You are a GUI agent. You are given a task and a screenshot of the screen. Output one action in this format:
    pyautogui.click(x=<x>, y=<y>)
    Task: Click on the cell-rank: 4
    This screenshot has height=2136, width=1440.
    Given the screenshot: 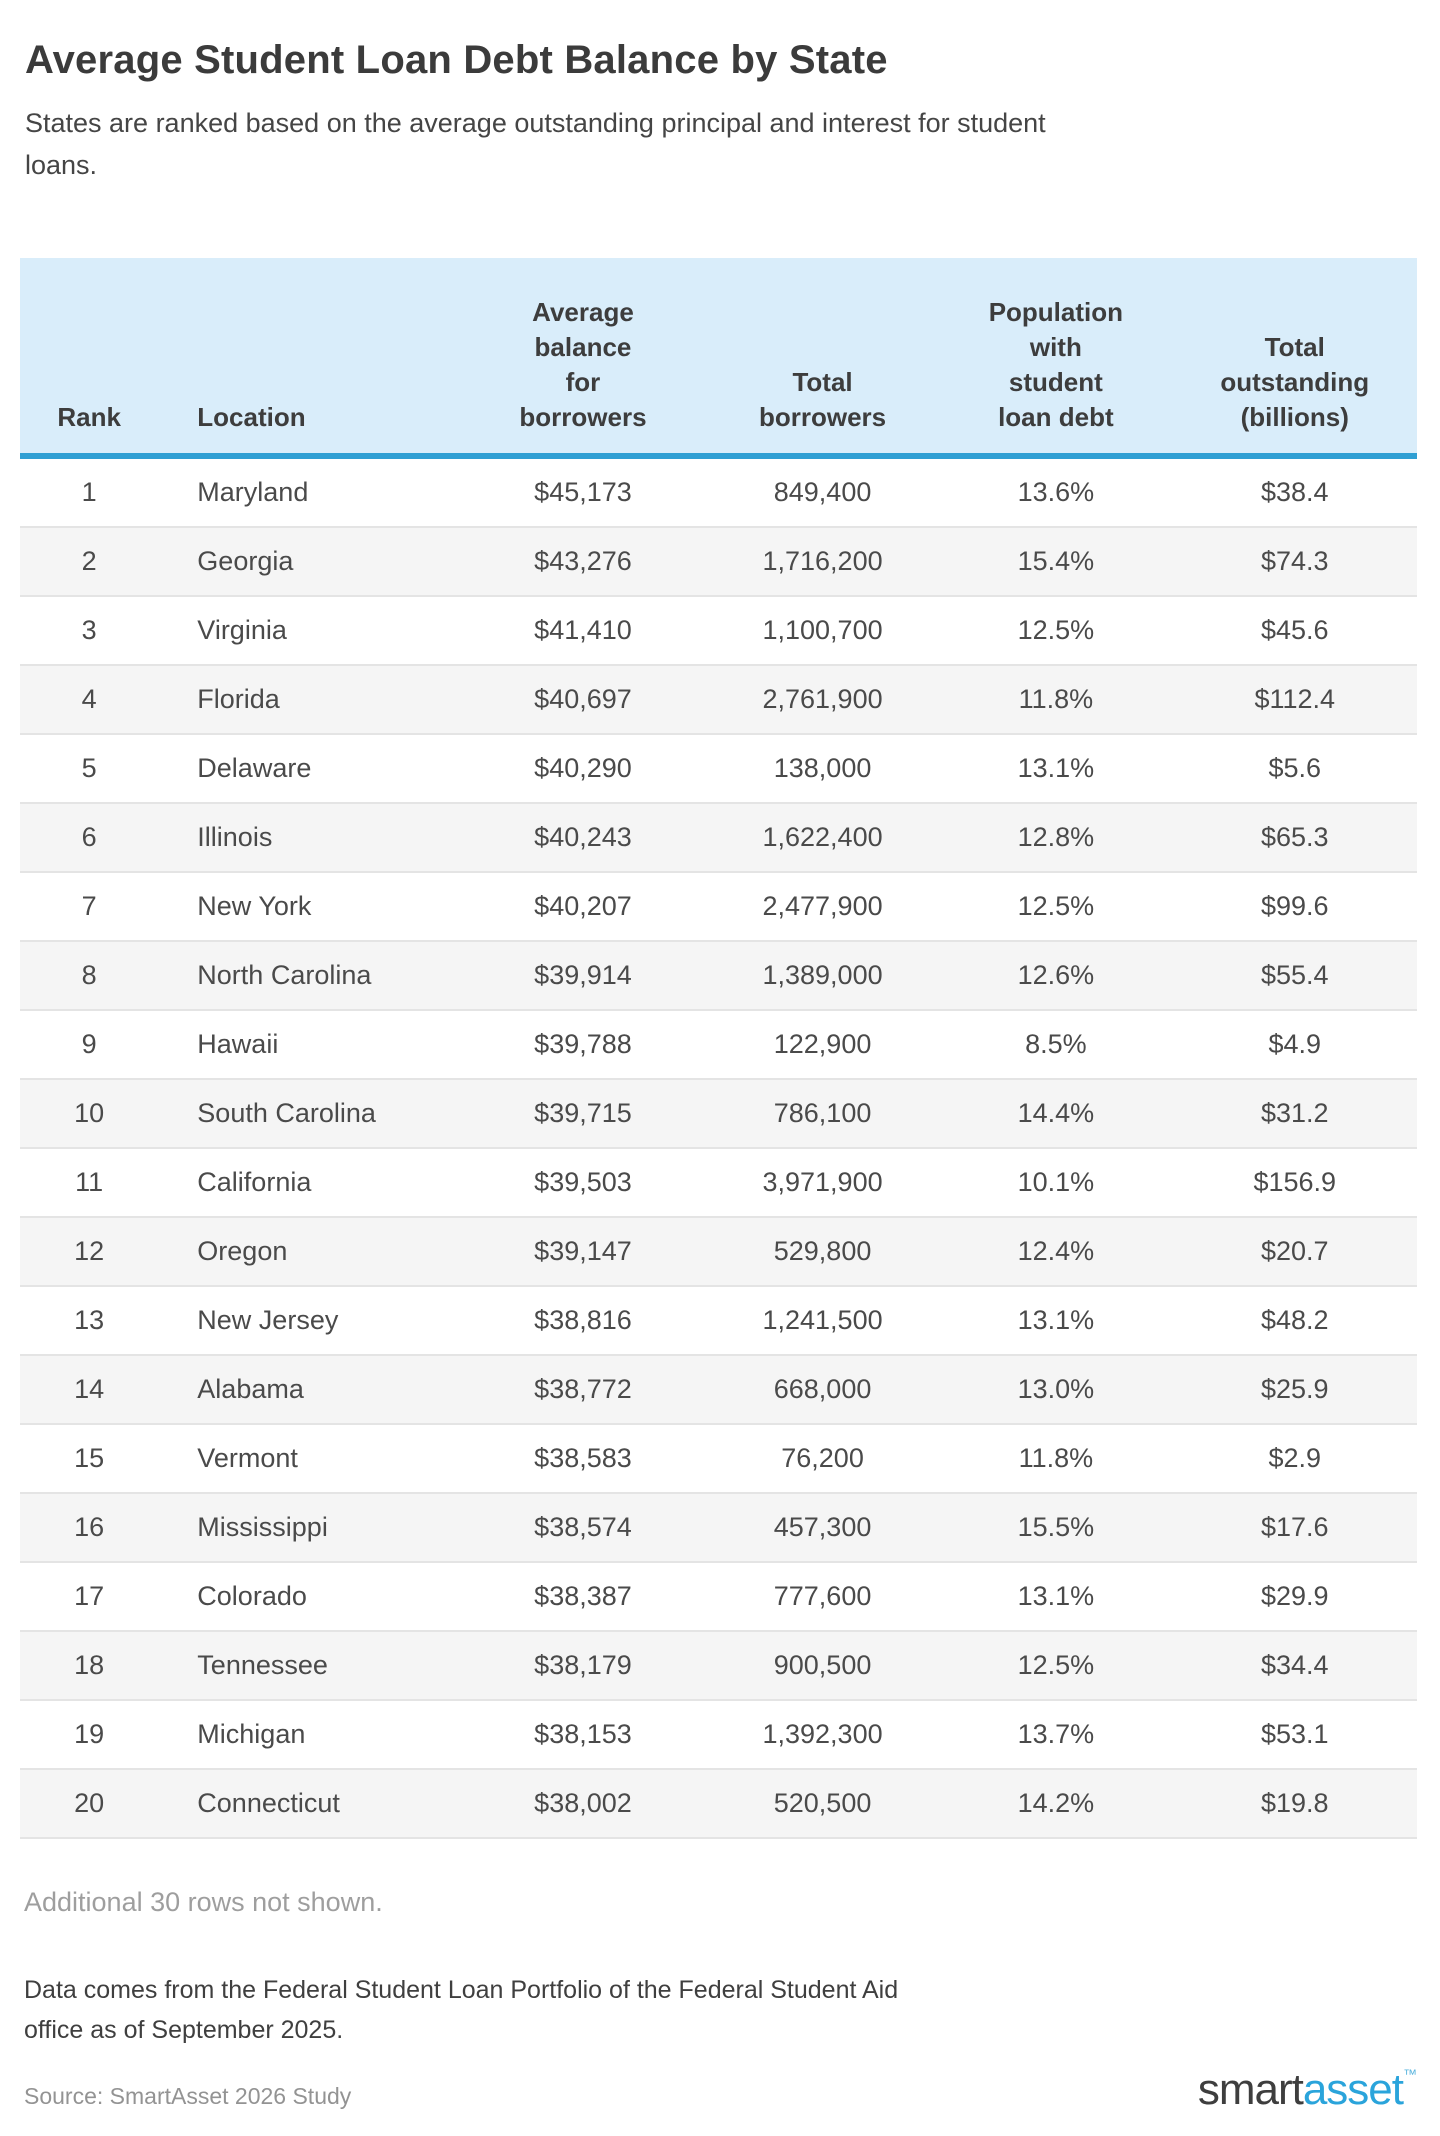 What is the action you would take?
    pyautogui.click(x=89, y=699)
    